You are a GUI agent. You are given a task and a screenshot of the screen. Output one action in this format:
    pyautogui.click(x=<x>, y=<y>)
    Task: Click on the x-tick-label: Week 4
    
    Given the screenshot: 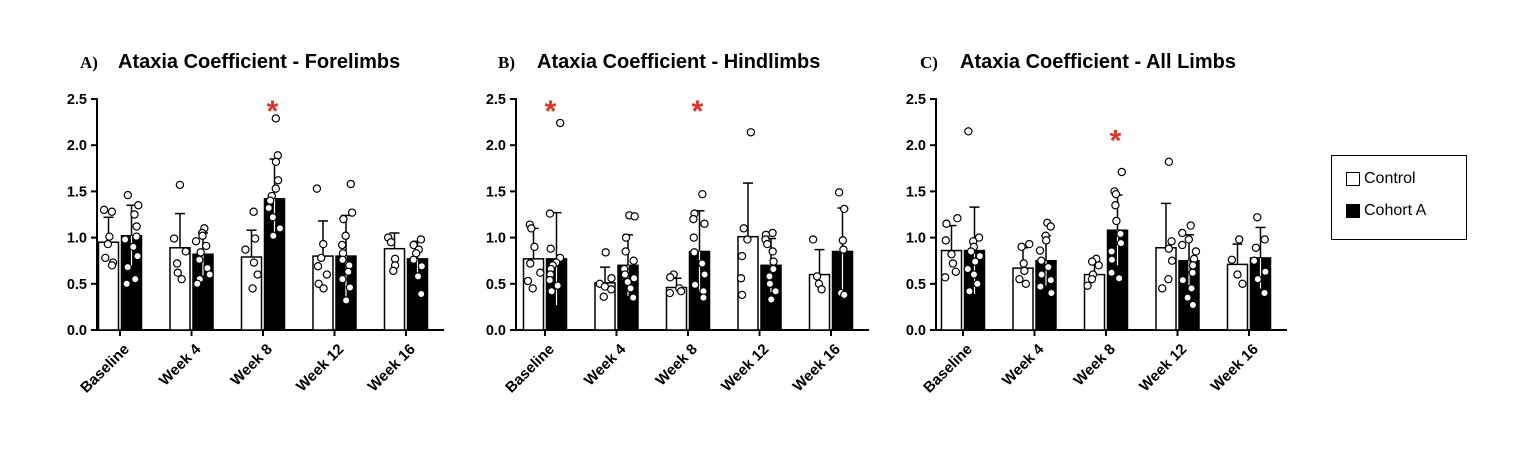 What is the action you would take?
    pyautogui.click(x=1023, y=364)
    